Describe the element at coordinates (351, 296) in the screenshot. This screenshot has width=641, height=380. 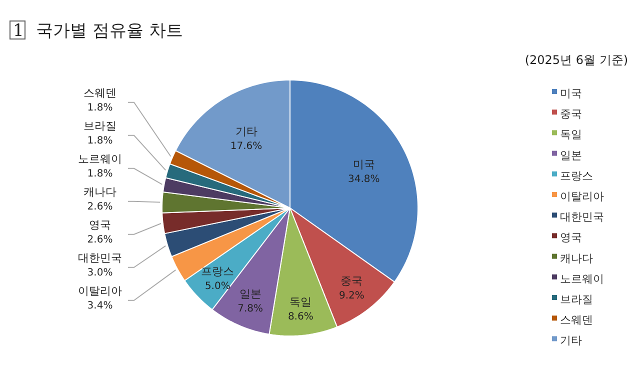
I see `data-label: 9.2%` at that location.